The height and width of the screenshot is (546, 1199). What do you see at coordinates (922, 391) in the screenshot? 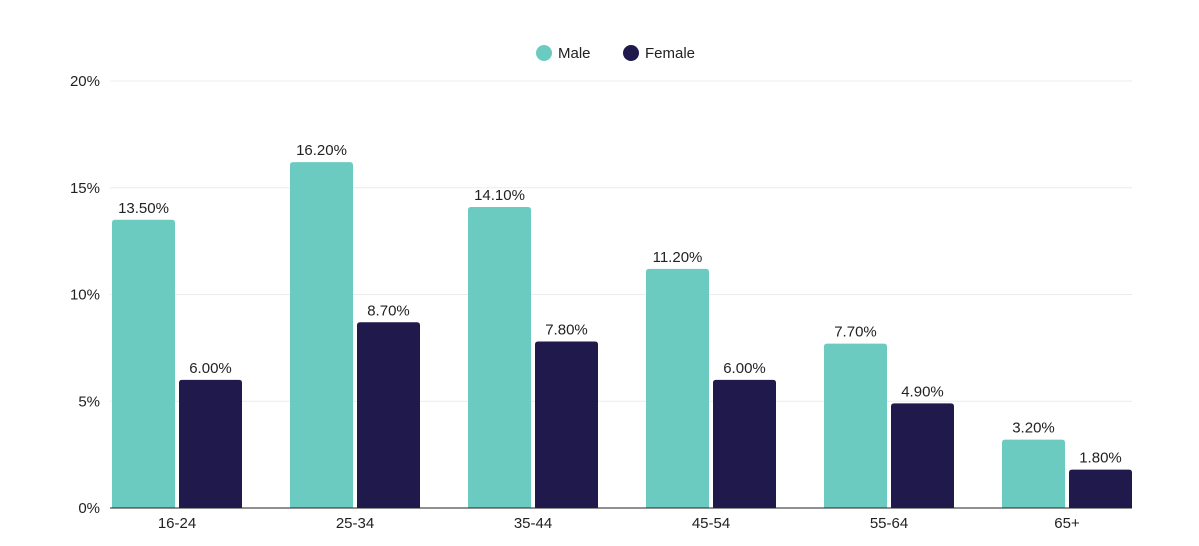
I see `data-label: 4.90%` at bounding box center [922, 391].